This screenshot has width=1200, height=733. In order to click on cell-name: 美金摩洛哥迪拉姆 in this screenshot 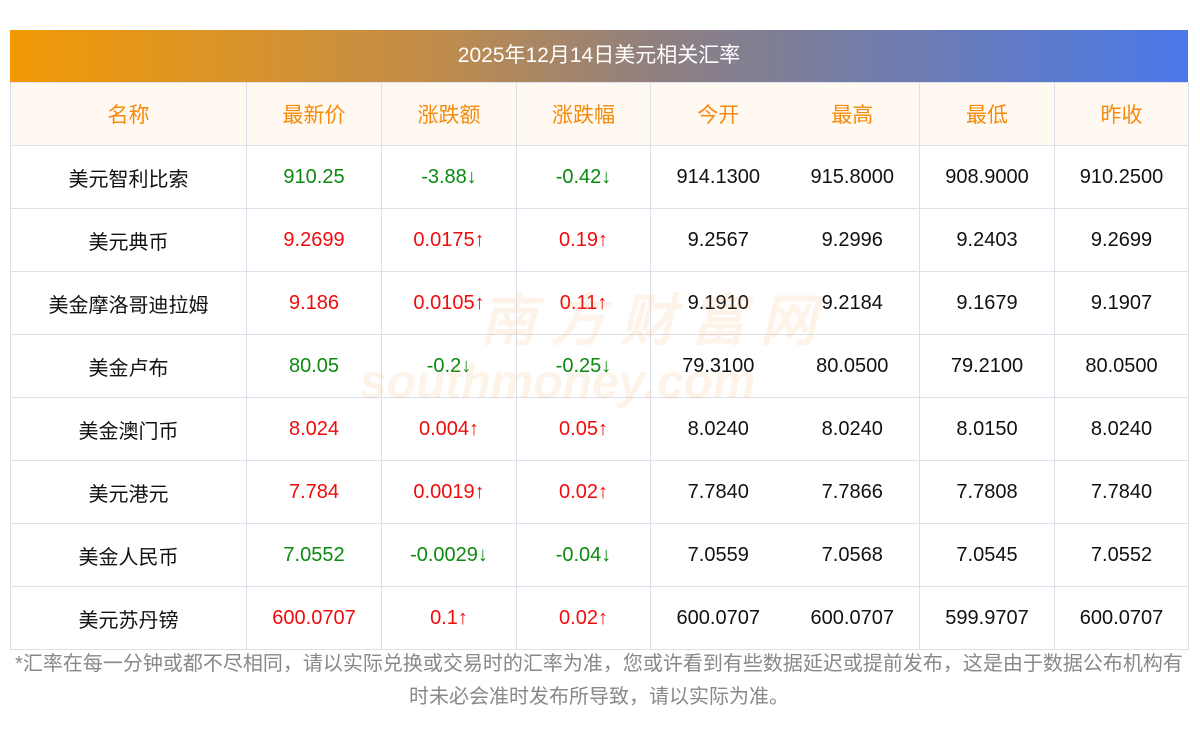, I will do `click(128, 303)`.